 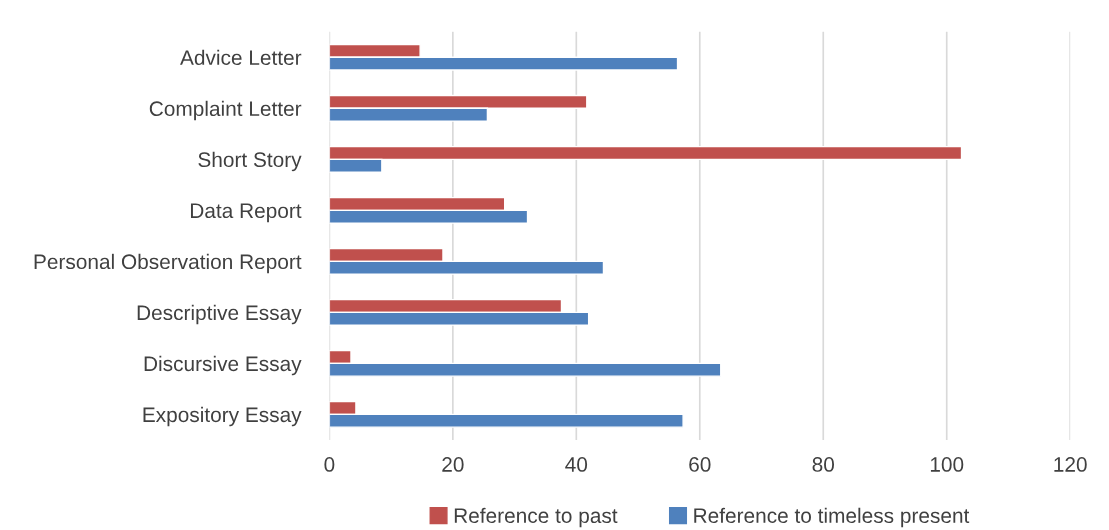 I want to click on y-tick-label: Complaint Letter, so click(x=225, y=110).